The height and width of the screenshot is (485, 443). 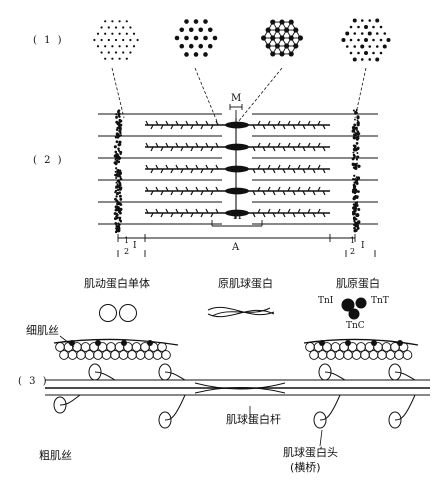 What do you see at coordinates (236, 99) in the screenshot?
I see `m-line-label: M` at bounding box center [236, 99].